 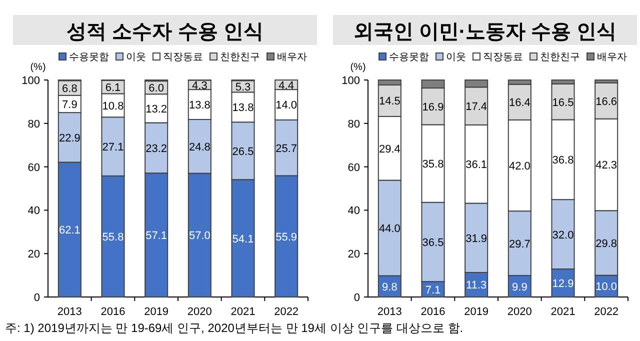 I want to click on data-label: 4.4, so click(x=286, y=86).